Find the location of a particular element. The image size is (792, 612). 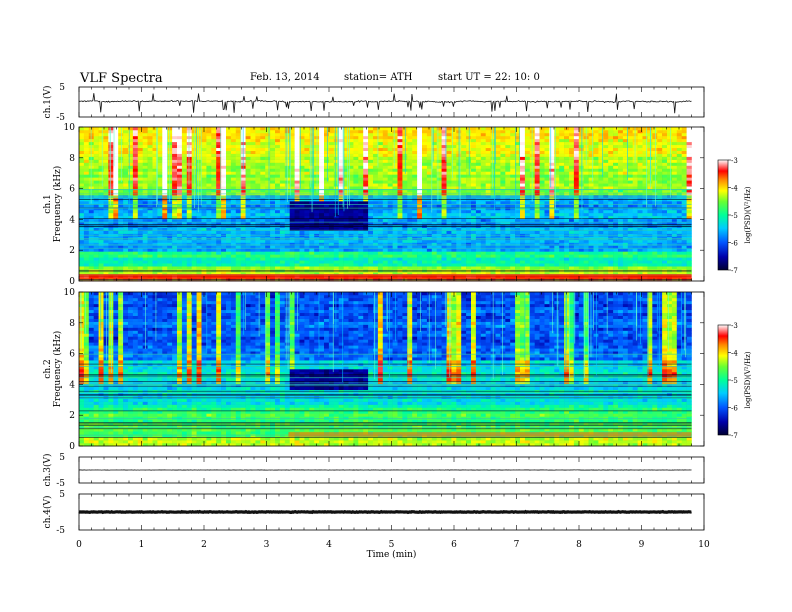

ch4-trace is located at coordinates (385, 512).